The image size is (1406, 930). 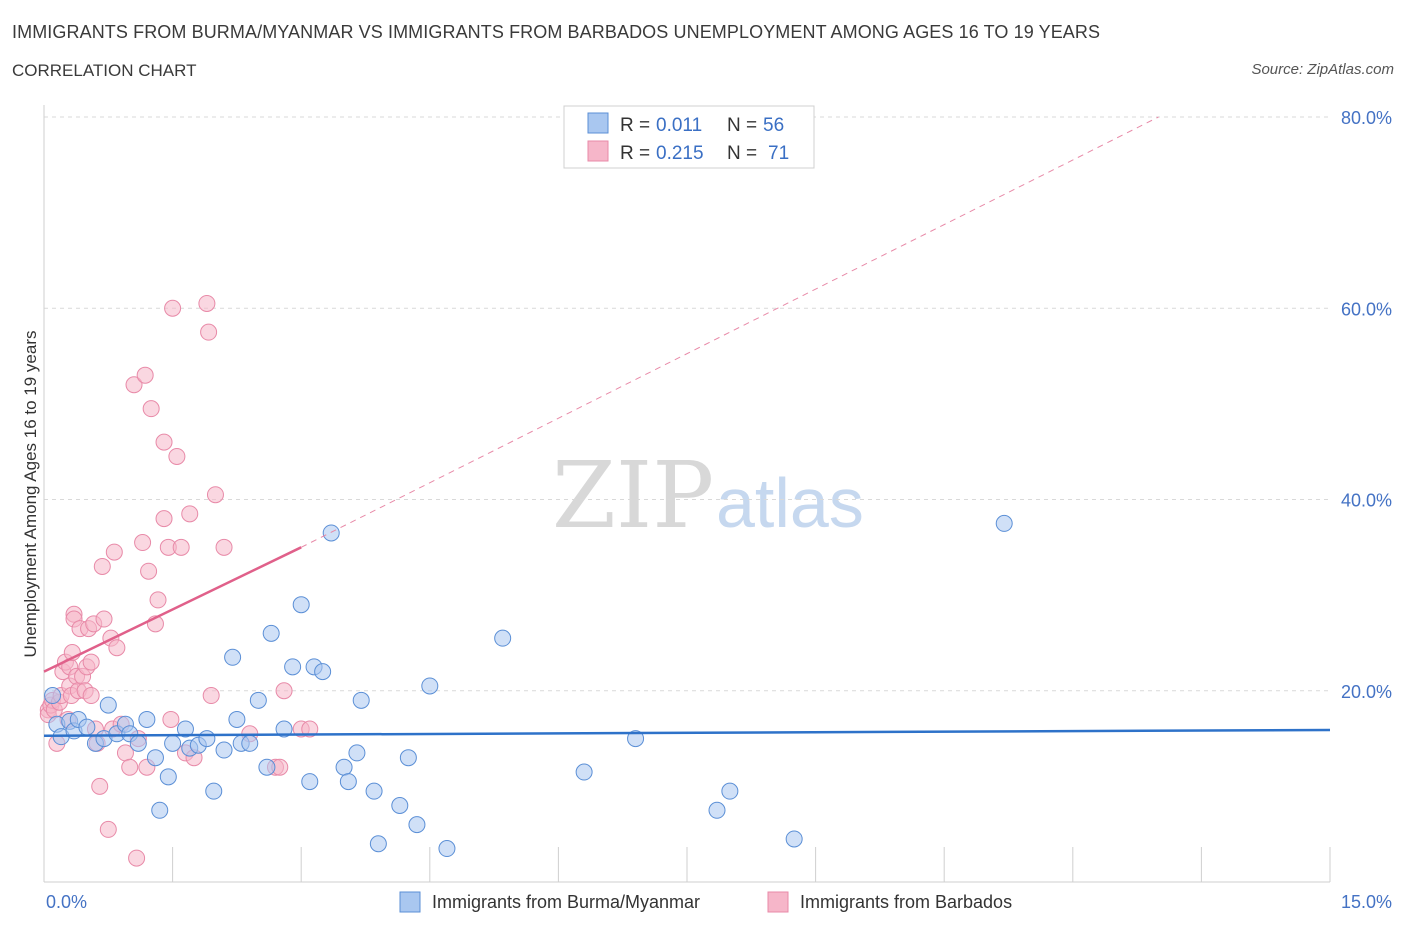 What do you see at coordinates (104, 70) in the screenshot?
I see `chart-subtitle: CORRELATION CHART` at bounding box center [104, 70].